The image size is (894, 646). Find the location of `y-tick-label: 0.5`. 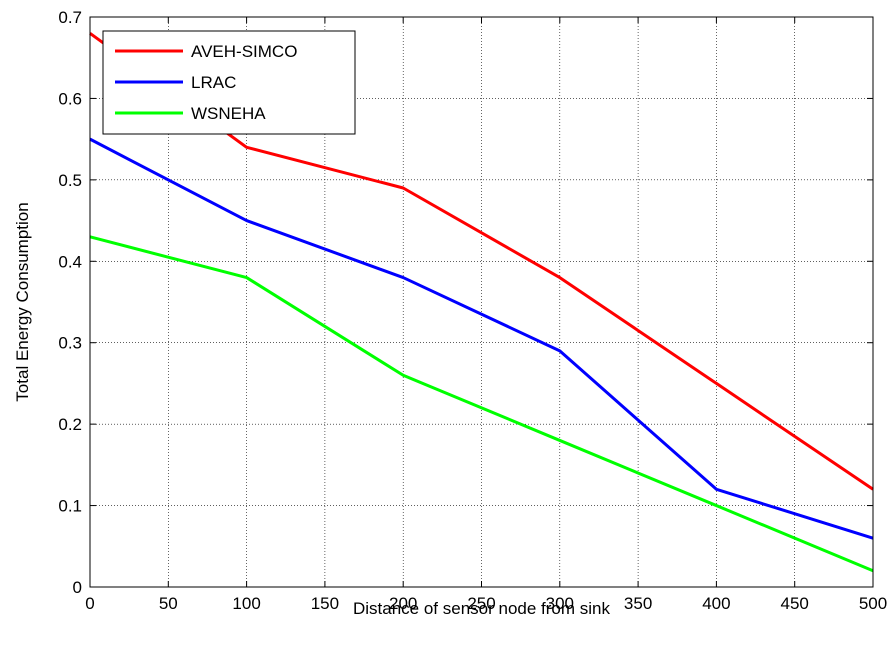

y-tick-label: 0.5 is located at coordinates (70, 180).